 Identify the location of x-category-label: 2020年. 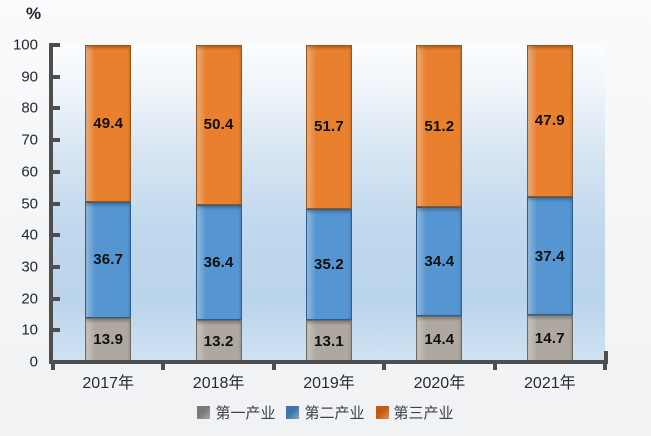
(439, 383).